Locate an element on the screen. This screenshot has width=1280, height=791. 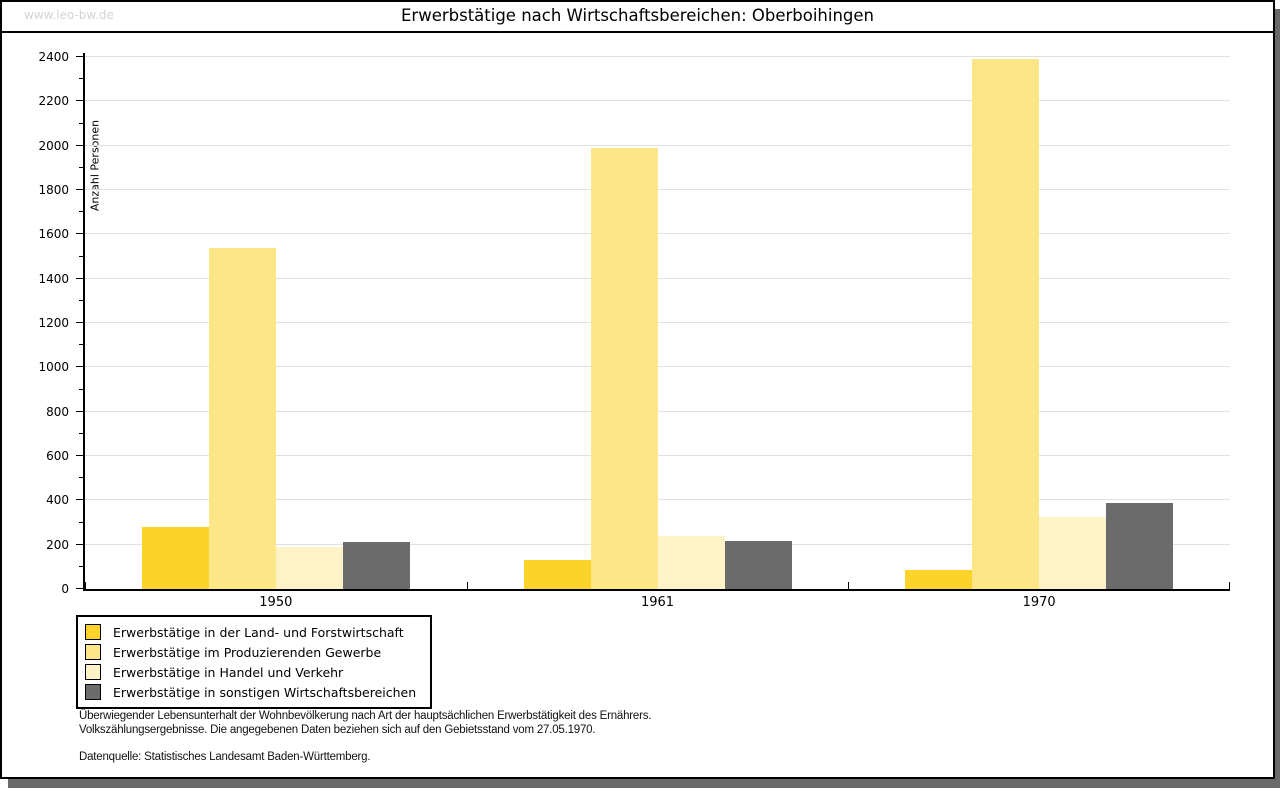
legend-row: Erwerbstätige in Handel und Verkehr is located at coordinates (250, 672).